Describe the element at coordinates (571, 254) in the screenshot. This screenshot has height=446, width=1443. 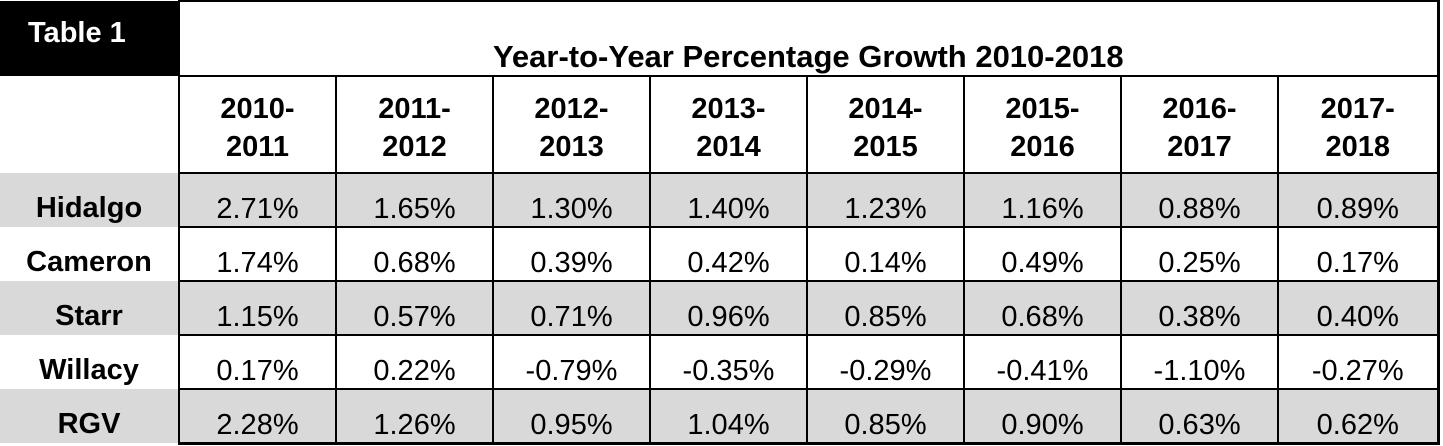
I see `table-cell: 0.39%` at that location.